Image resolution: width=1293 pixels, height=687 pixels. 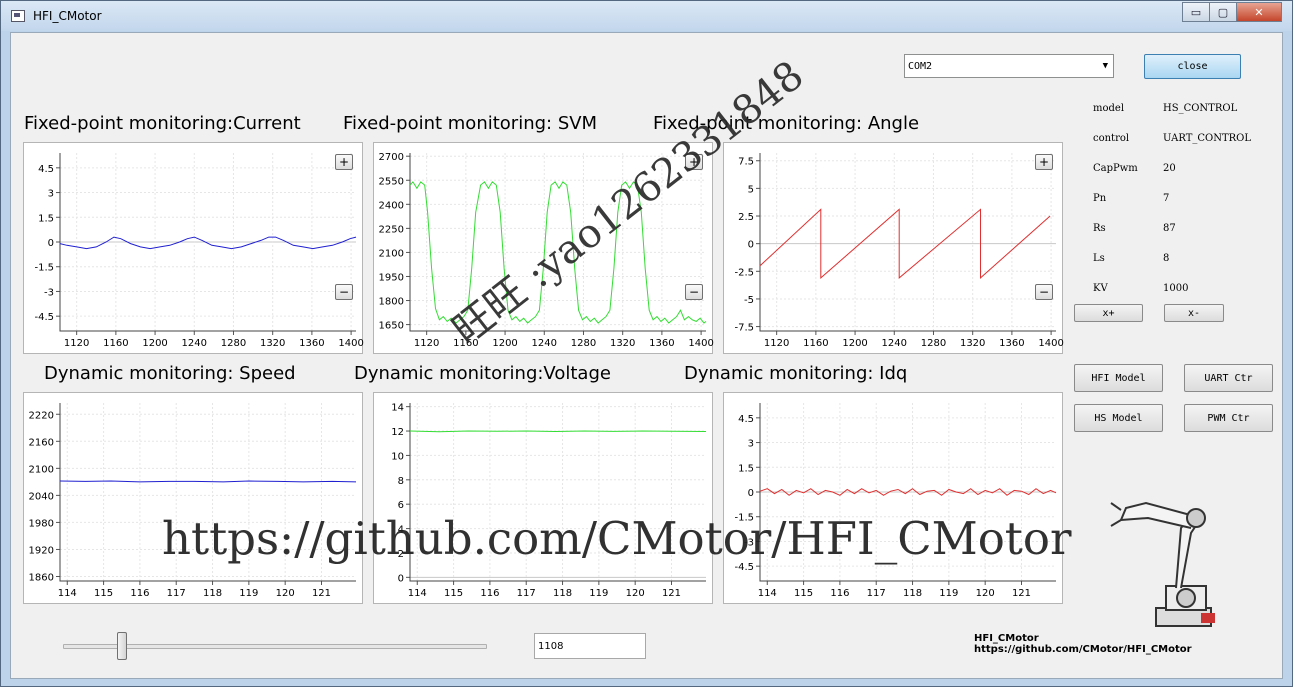 I want to click on idq-series-line, so click(x=908, y=492).